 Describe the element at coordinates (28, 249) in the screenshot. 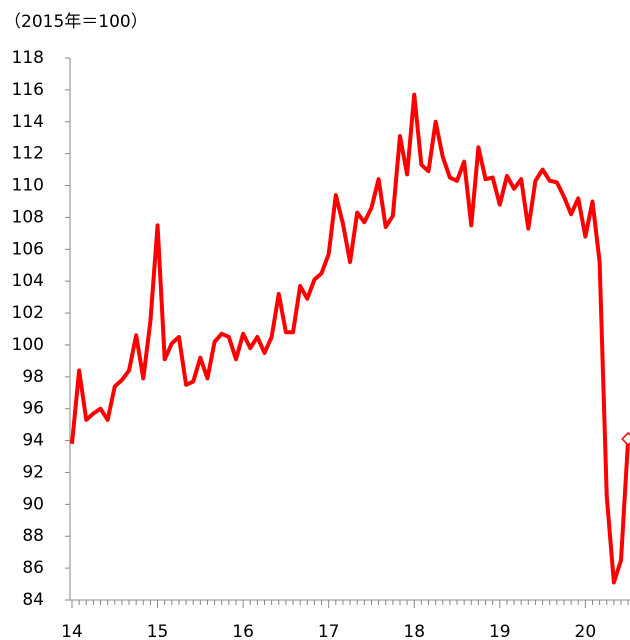

I see `y-tick-label: 106` at that location.